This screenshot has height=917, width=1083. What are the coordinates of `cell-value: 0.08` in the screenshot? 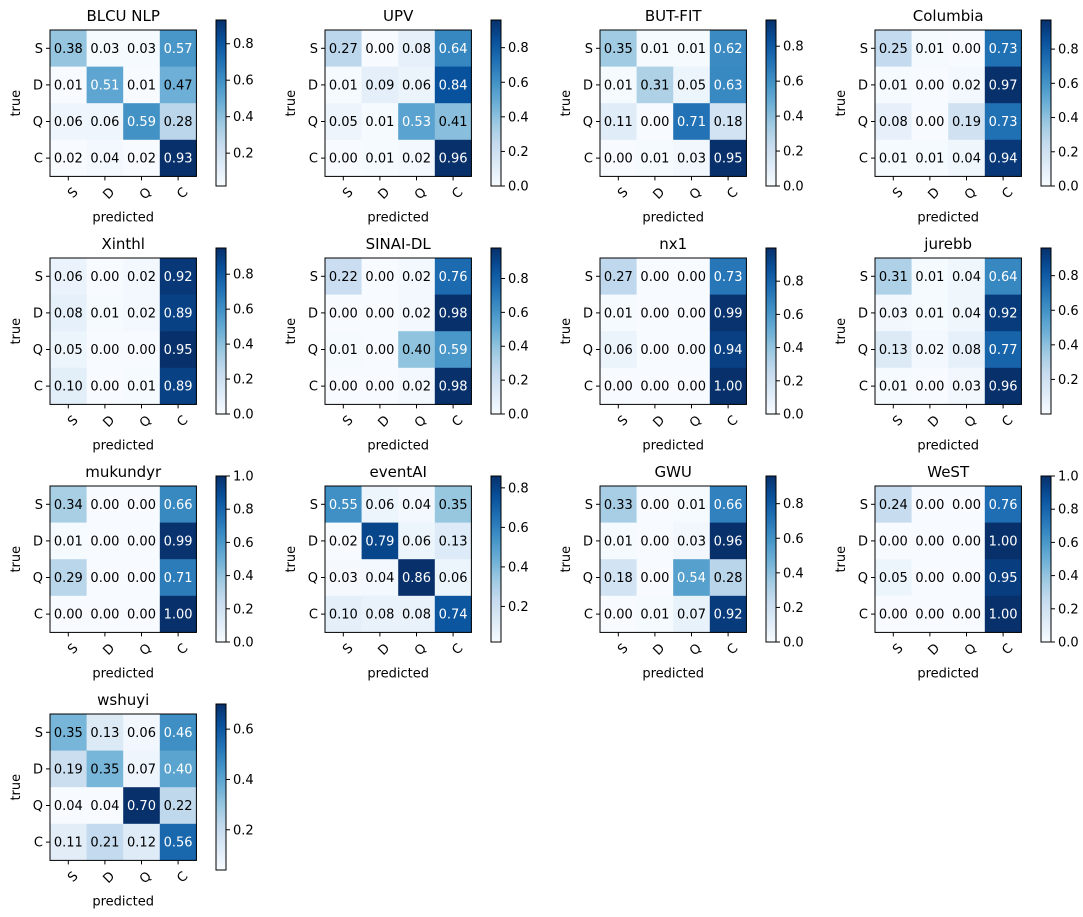 It's located at (379, 615).